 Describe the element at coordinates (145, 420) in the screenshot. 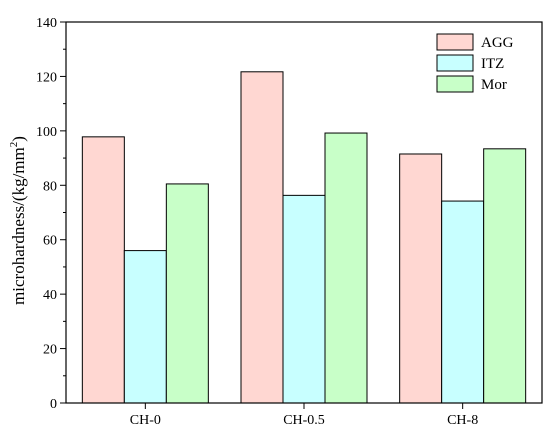

I see `x-tick-label: CH-0` at that location.